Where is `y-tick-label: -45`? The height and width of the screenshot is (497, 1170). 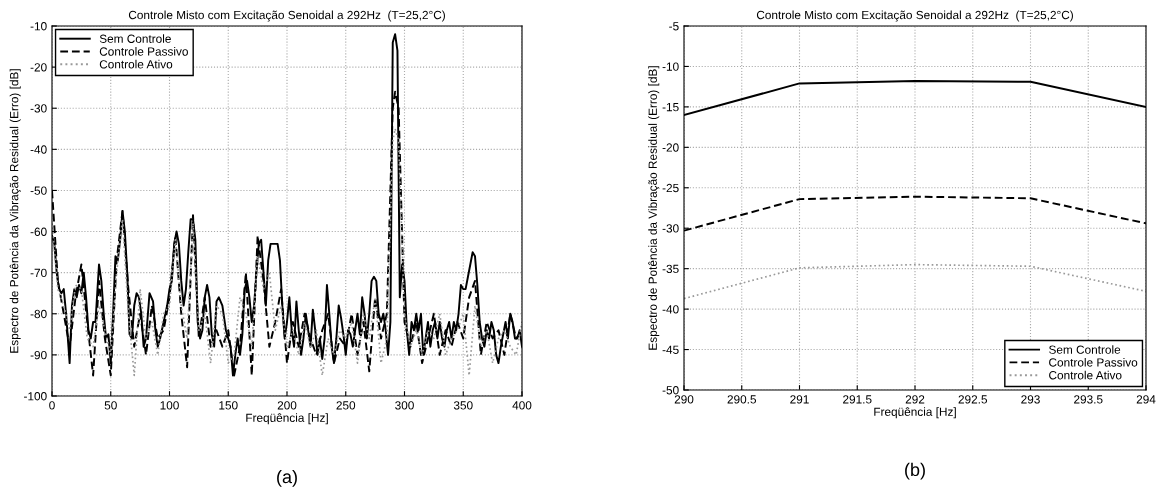 y-tick-label: -45 is located at coordinates (670, 349).